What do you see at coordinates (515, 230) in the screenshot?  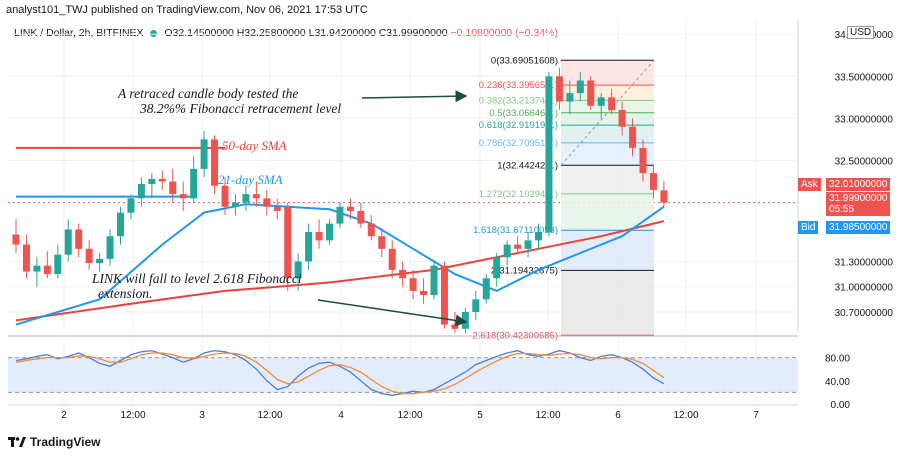 I see `fib-level-label: 1.618(31.67110053)` at bounding box center [515, 230].